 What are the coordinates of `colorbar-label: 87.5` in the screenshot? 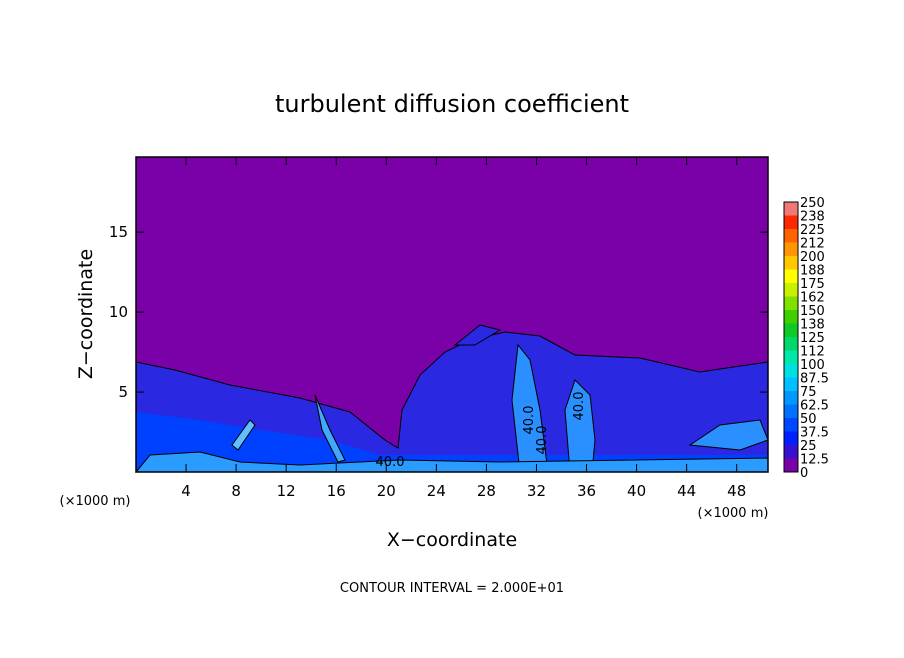 It's located at (814, 379).